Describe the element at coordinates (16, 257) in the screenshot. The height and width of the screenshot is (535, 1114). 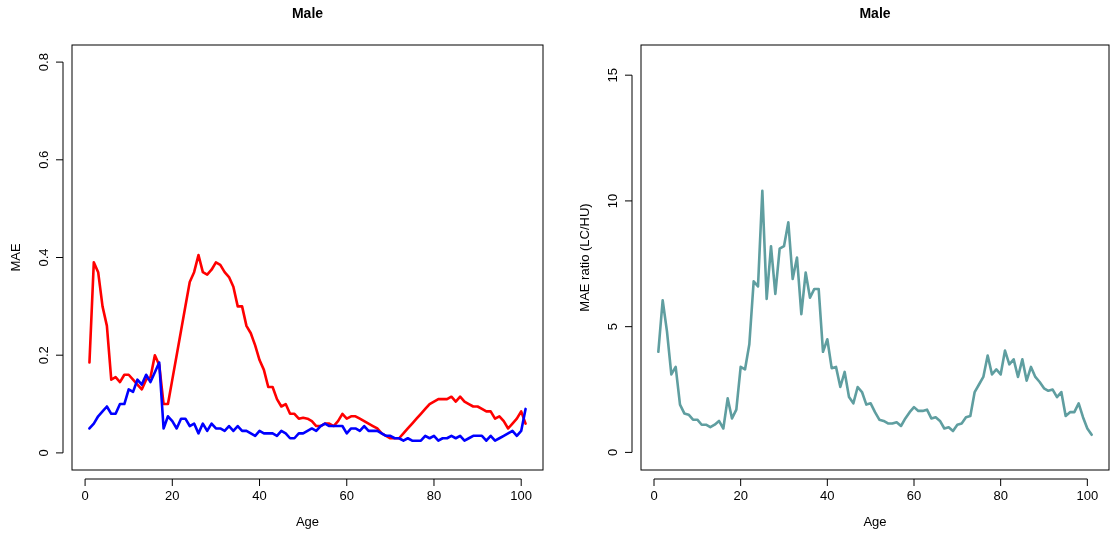
I see `y-axis-title: MAE` at that location.